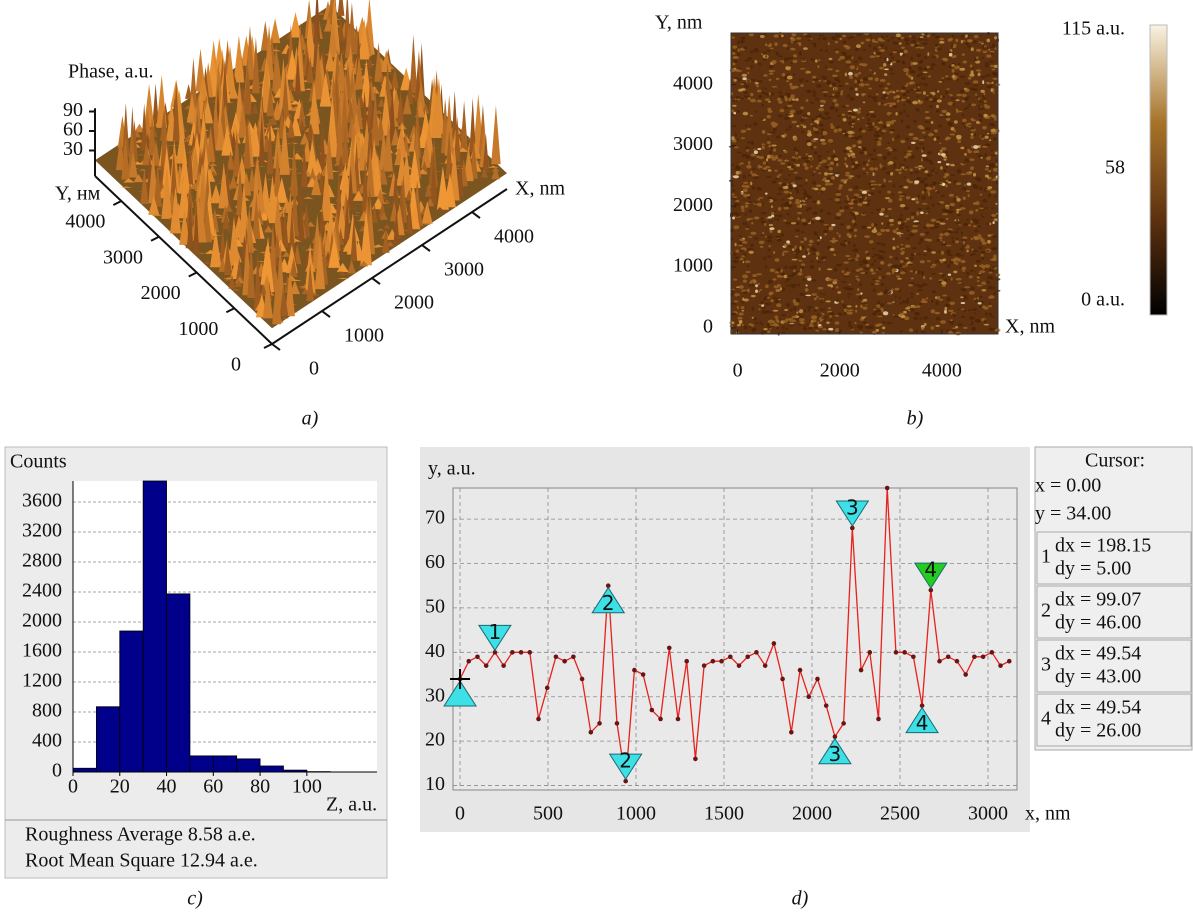 The image size is (1193, 912). I want to click on bar, so click(84, 770).